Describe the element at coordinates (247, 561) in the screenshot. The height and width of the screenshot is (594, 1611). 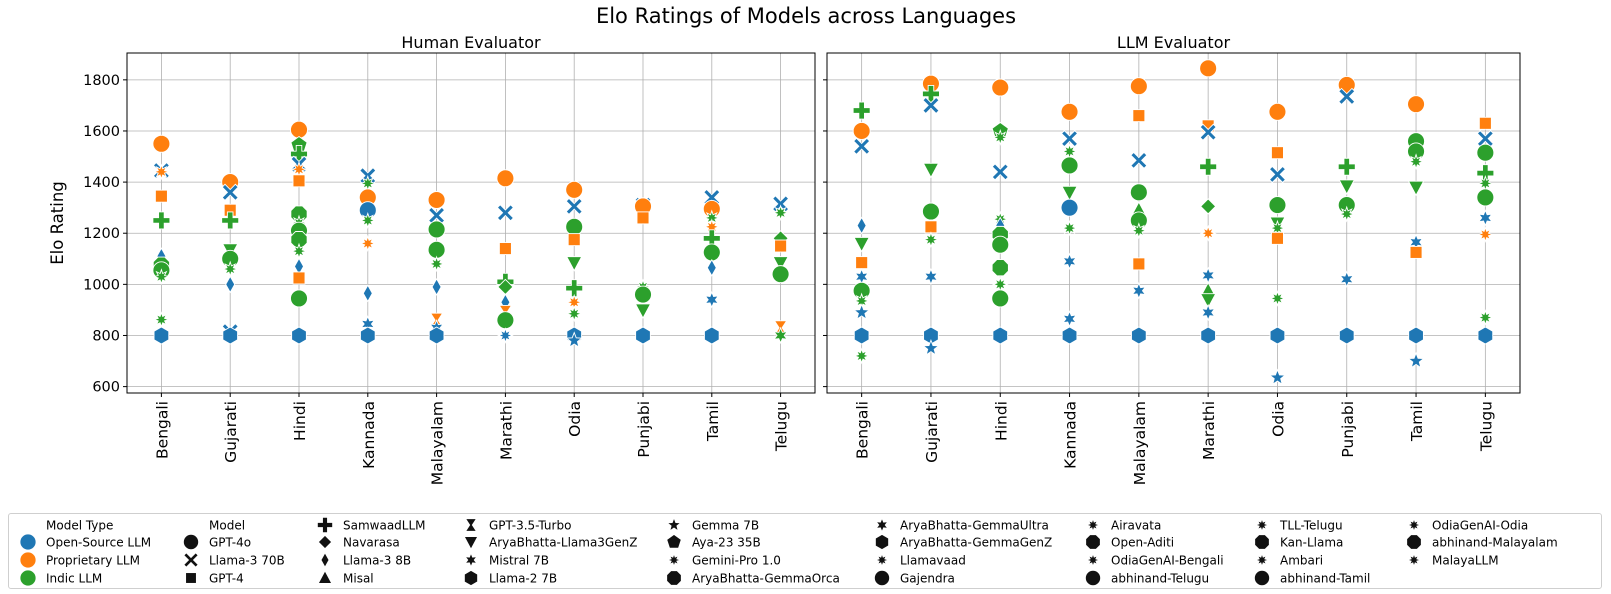
I see `legend-label: Llama-3 70B` at that location.